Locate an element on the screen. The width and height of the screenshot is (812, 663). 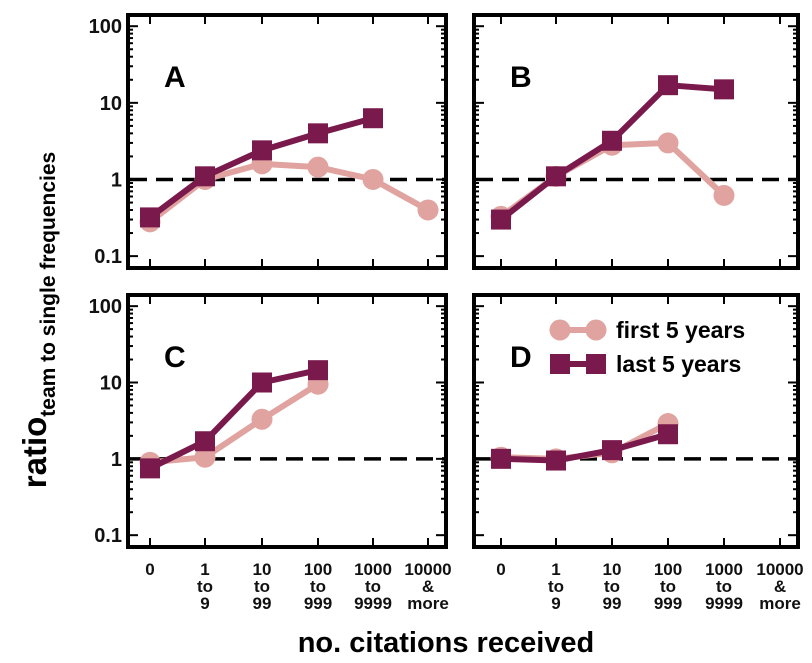
legend-item: first 5 years is located at coordinates (647, 330).